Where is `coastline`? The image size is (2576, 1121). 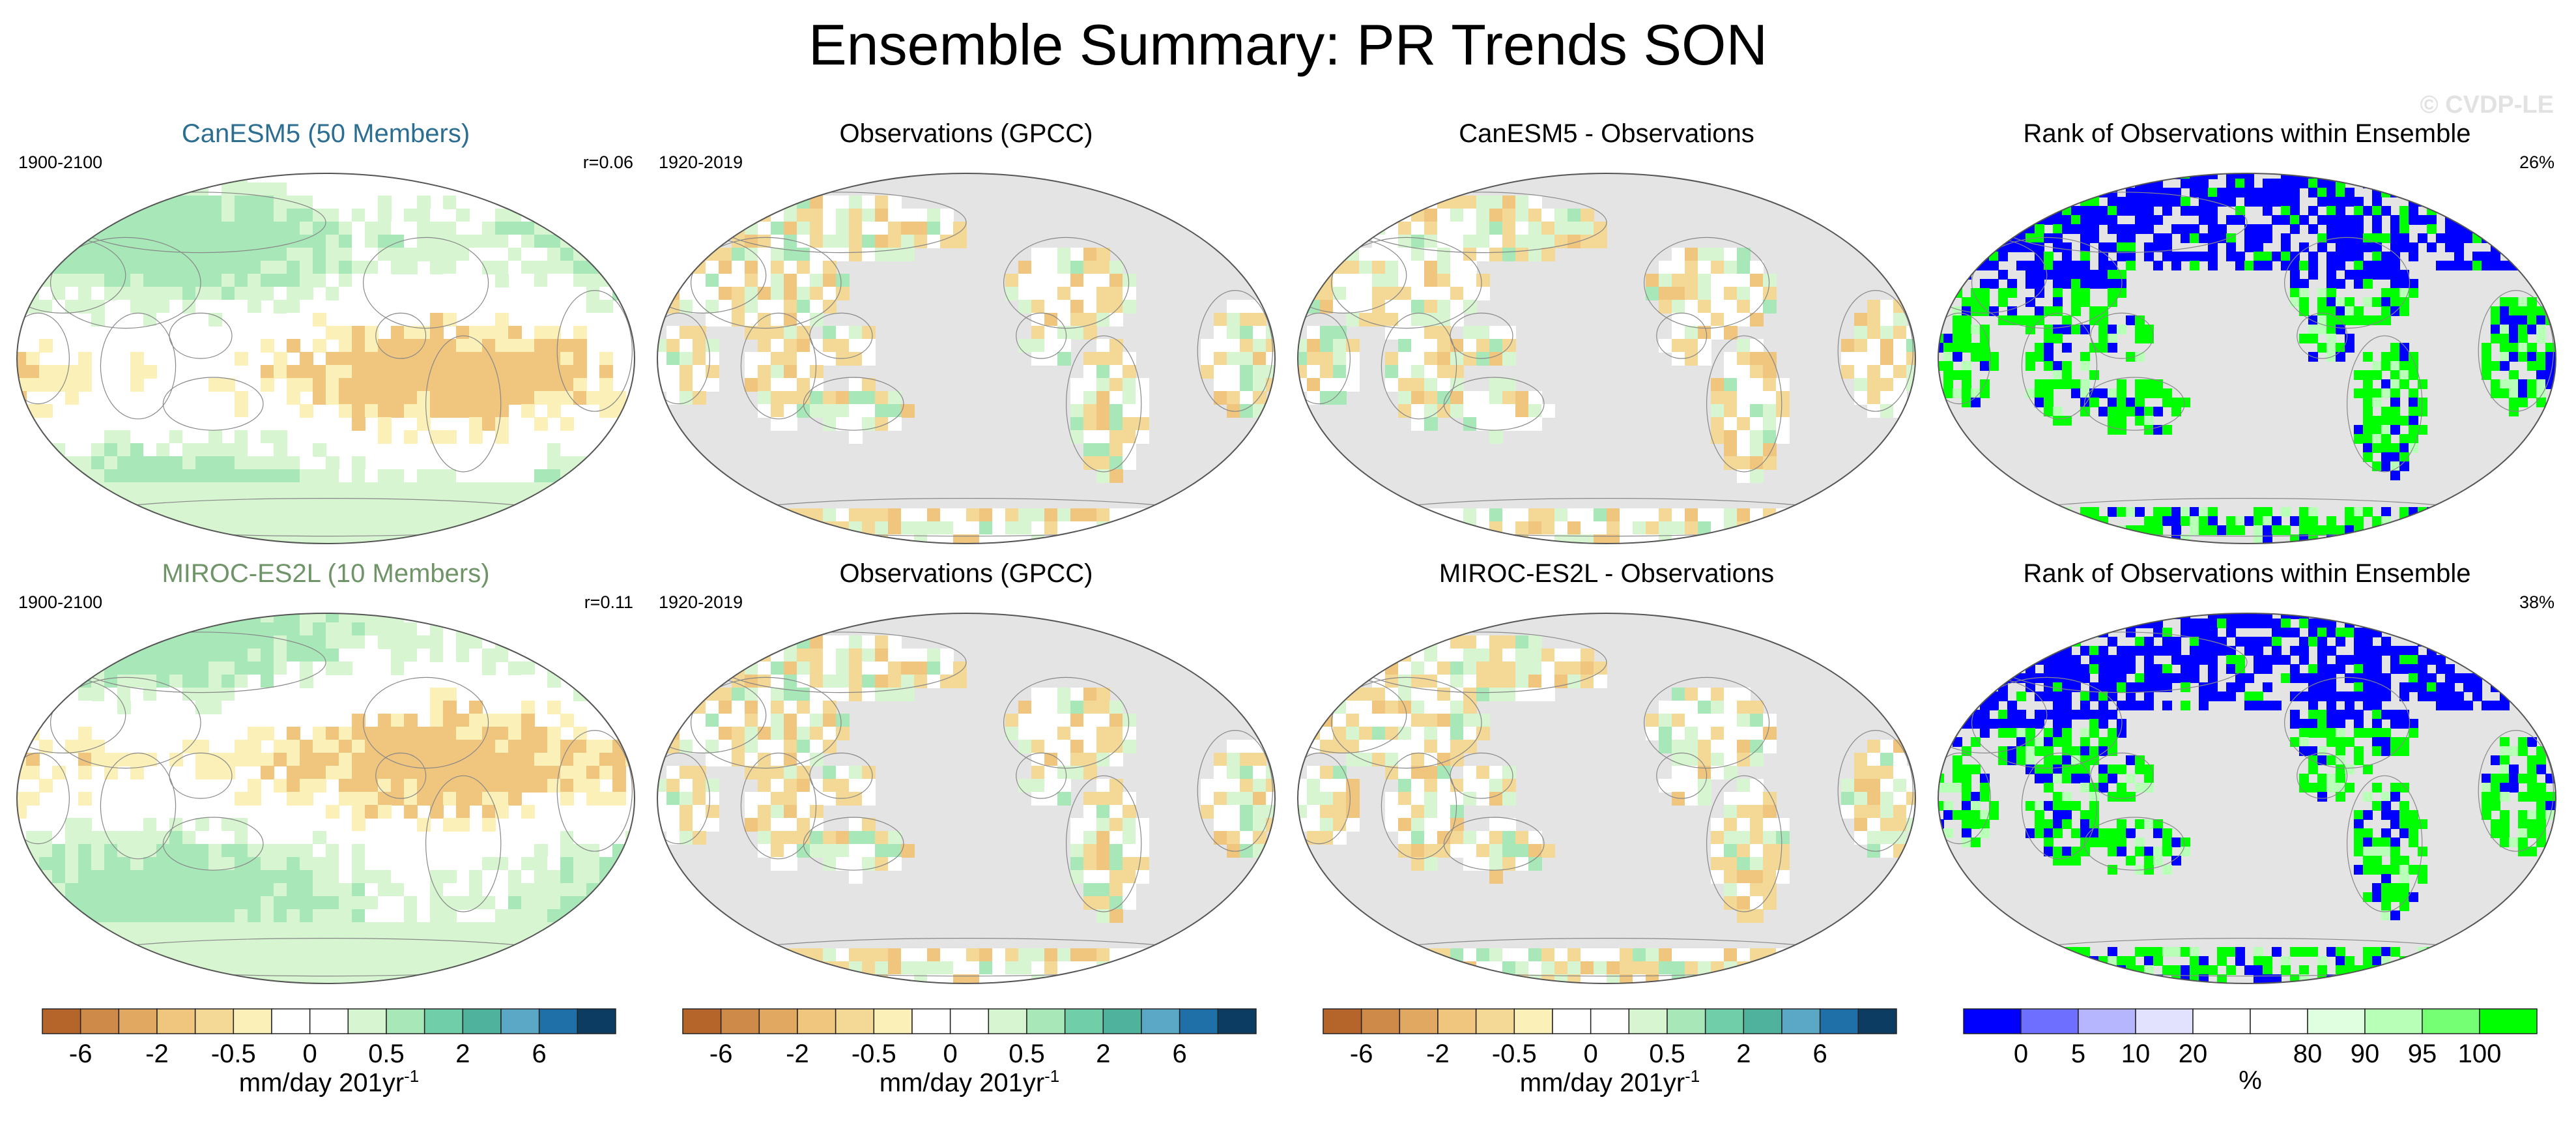
coastline is located at coordinates (767, 283).